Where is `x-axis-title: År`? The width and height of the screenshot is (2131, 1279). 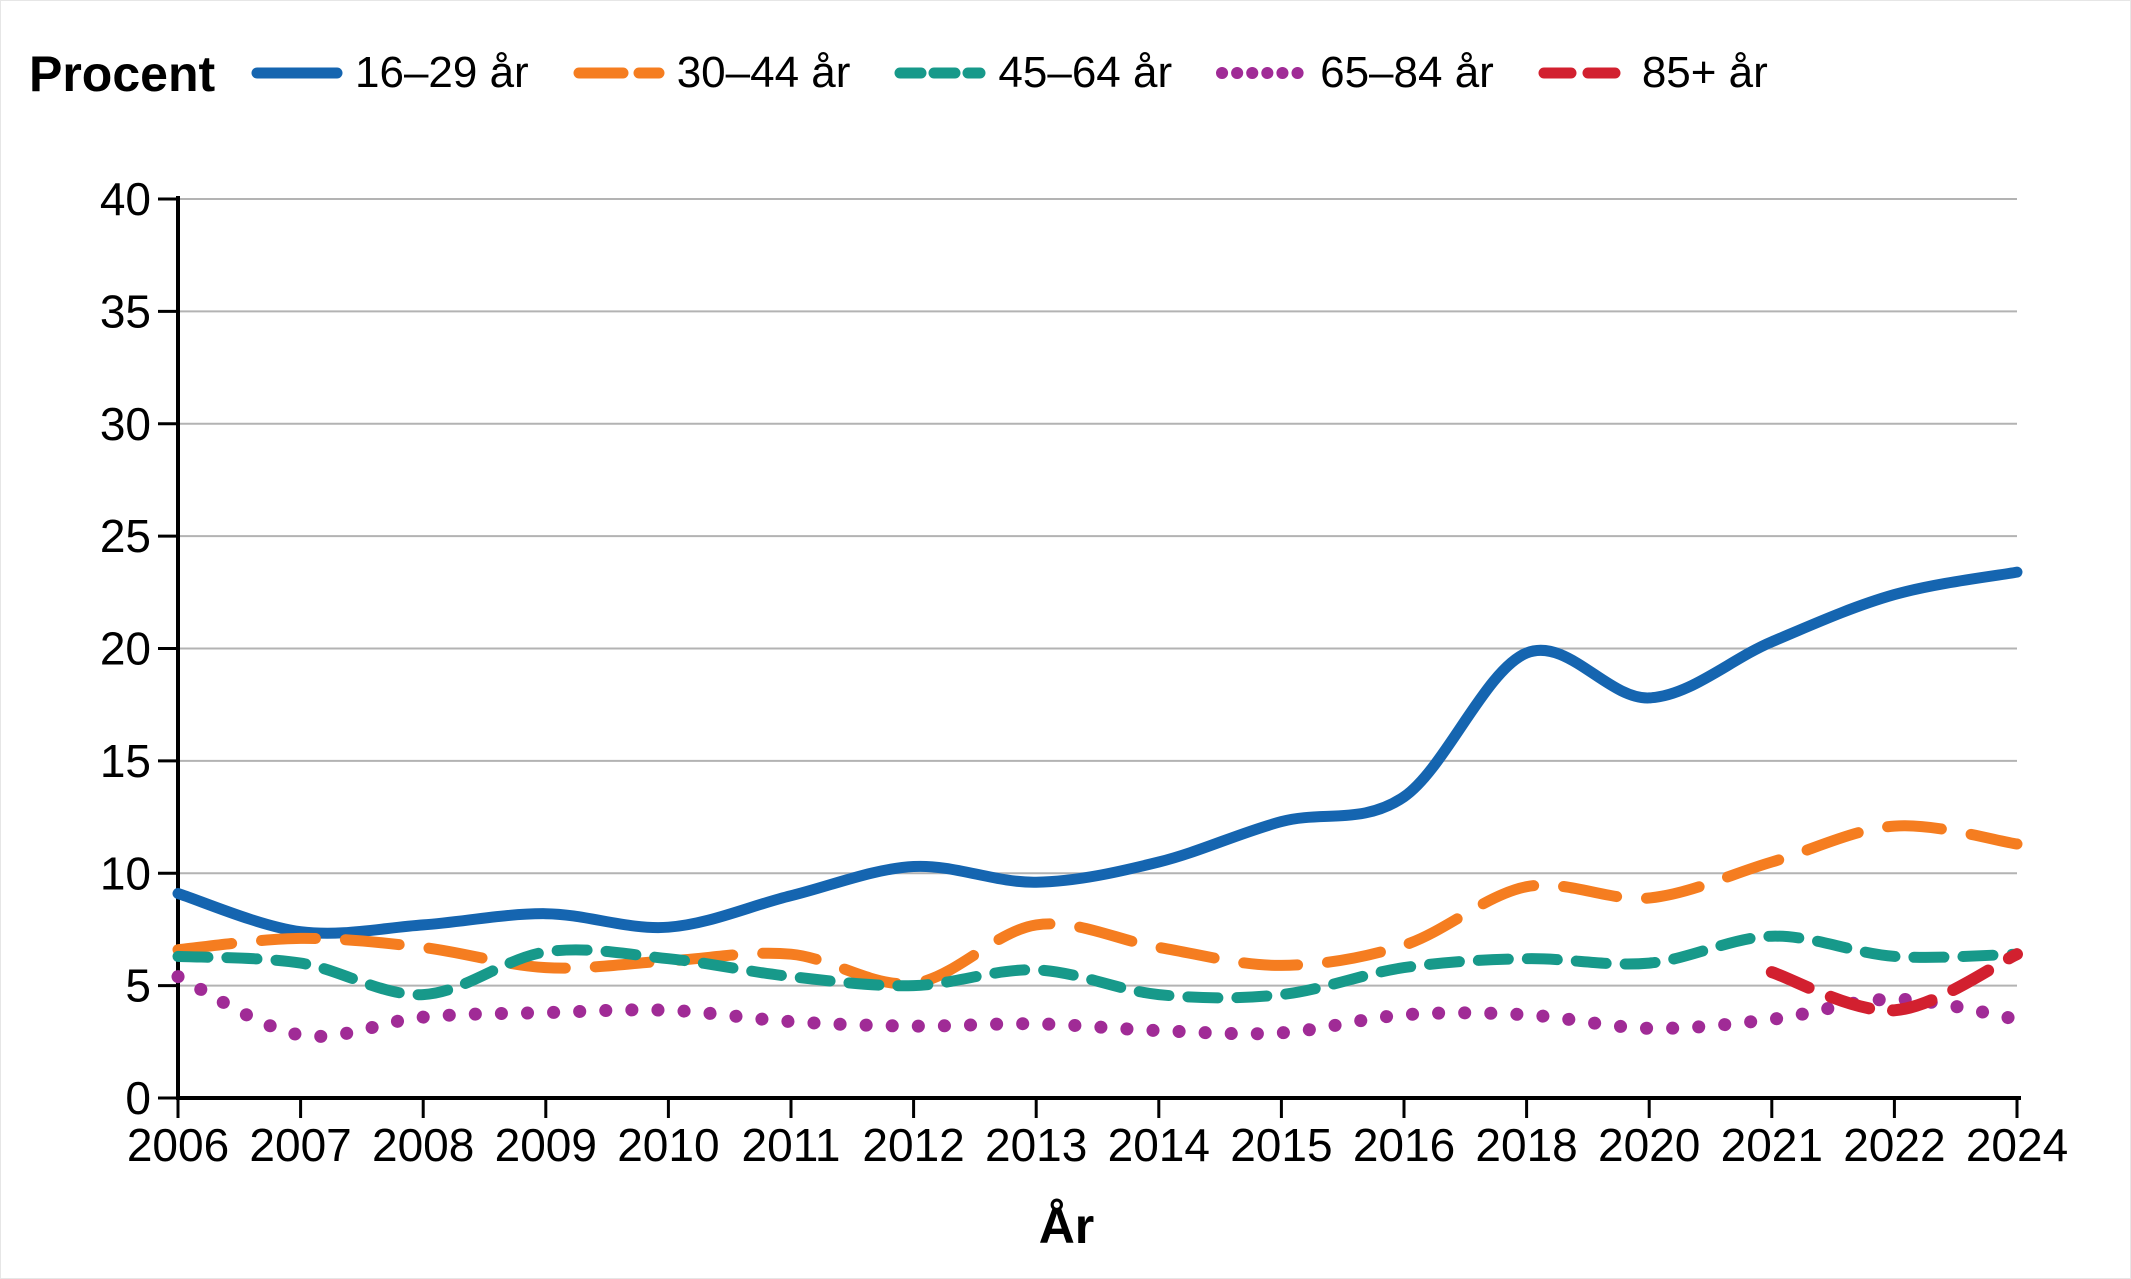 x-axis-title: År is located at coordinates (1066, 1226).